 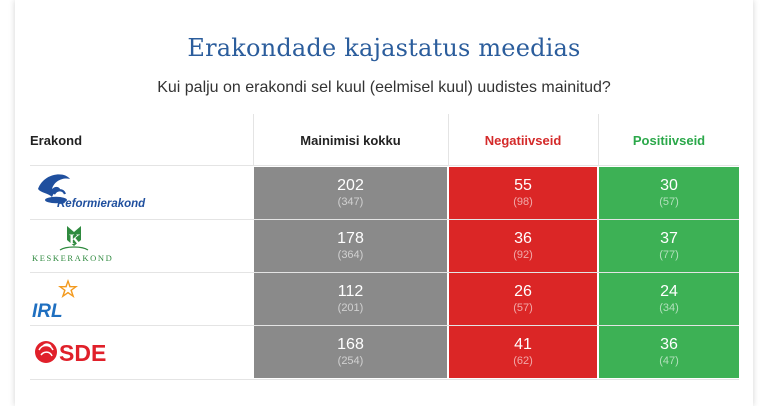 What do you see at coordinates (669, 202) in the screenshot?
I see `positive-prev-value: (57)` at bounding box center [669, 202].